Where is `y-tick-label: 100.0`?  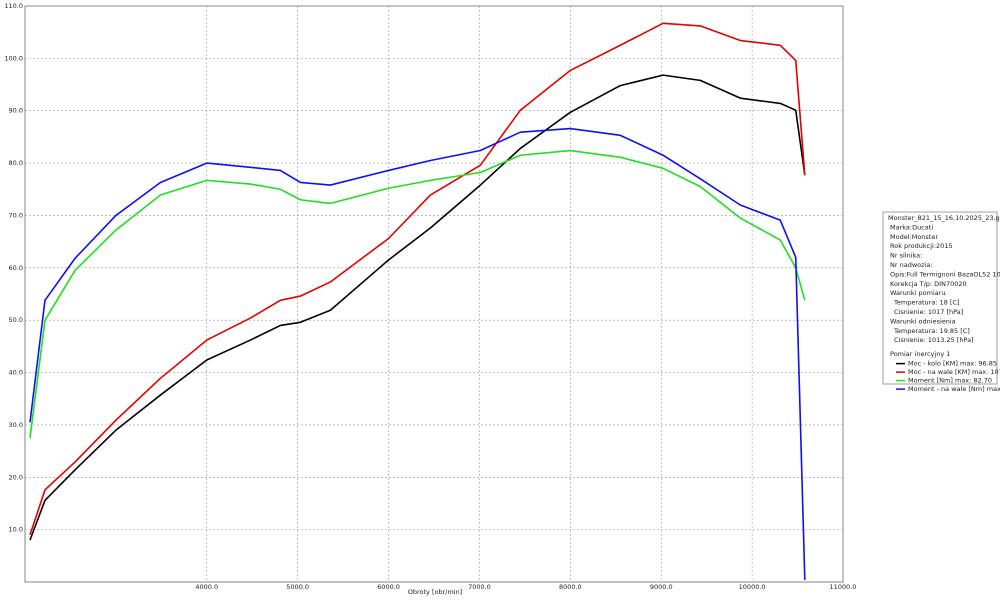
y-tick-label: 100.0 is located at coordinates (13, 58).